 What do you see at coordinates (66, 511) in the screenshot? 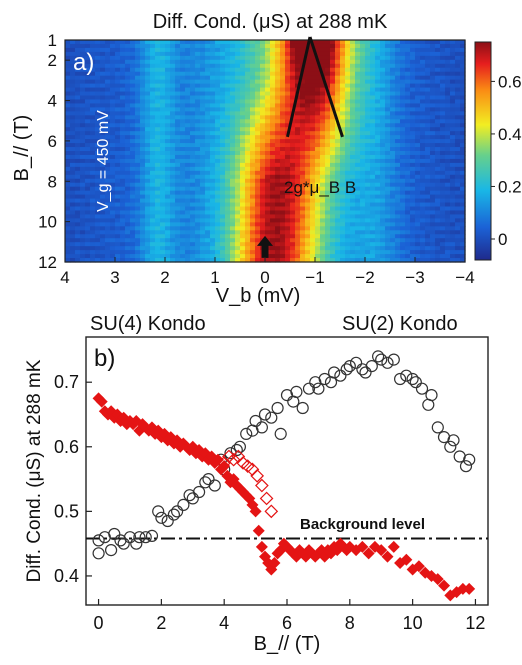
I see `y-tick-label: 0.5` at bounding box center [66, 511].